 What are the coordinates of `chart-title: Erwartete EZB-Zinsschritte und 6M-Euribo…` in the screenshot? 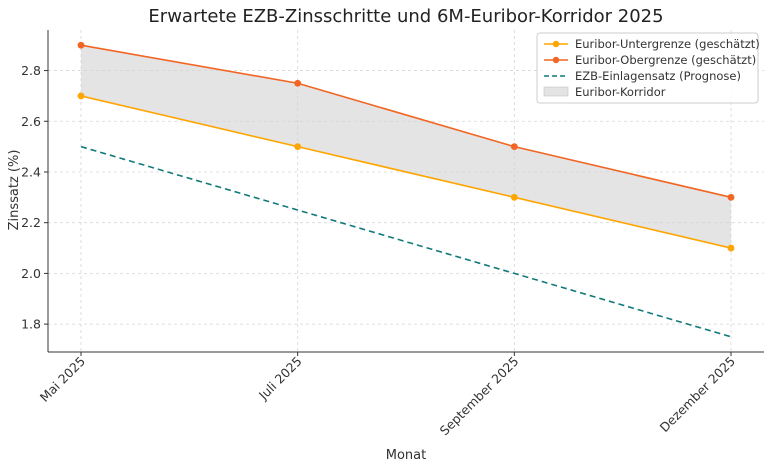 It's located at (405, 16).